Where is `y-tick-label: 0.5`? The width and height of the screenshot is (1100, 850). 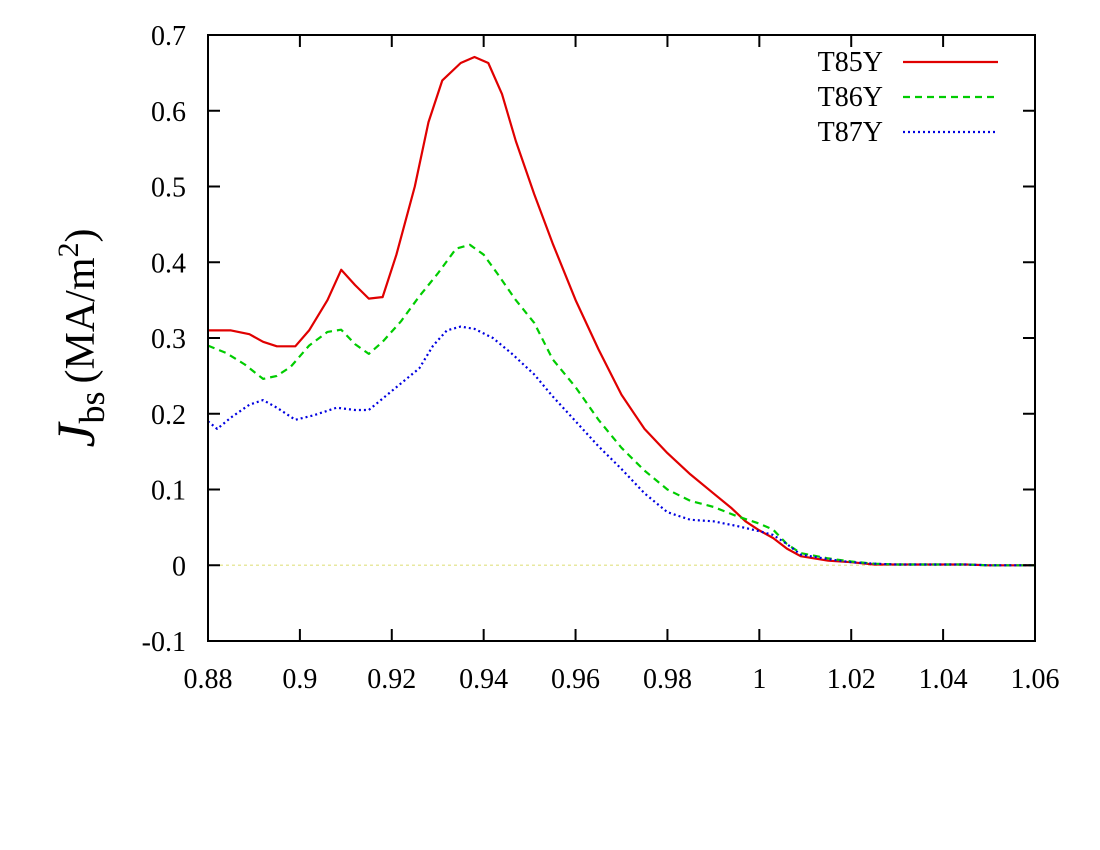 y-tick-label: 0.5 is located at coordinates (168, 188).